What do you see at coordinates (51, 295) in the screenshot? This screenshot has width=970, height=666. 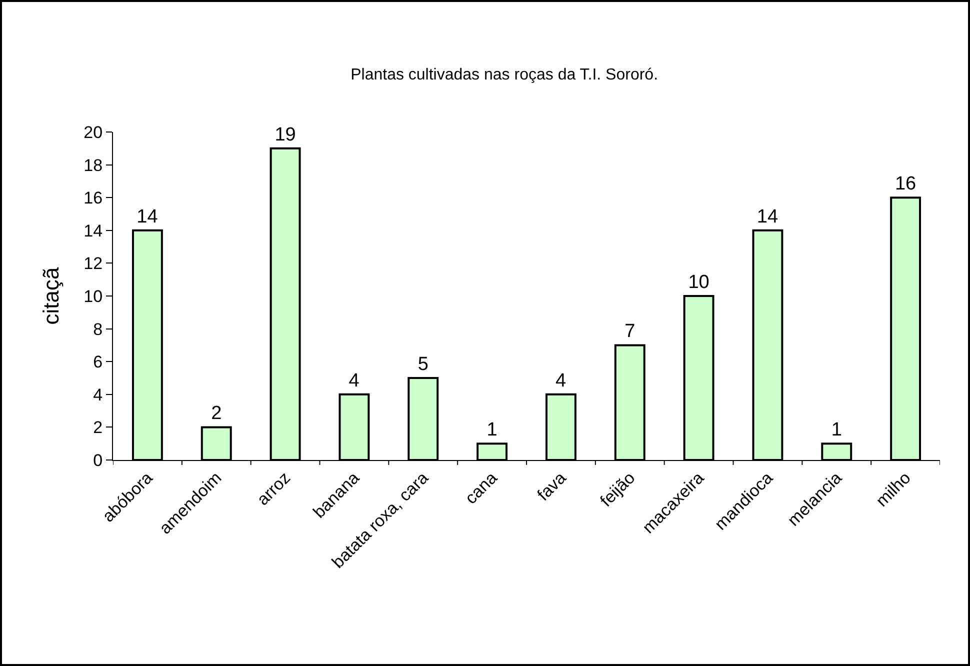 I see `y-axis-title: citaçã` at bounding box center [51, 295].